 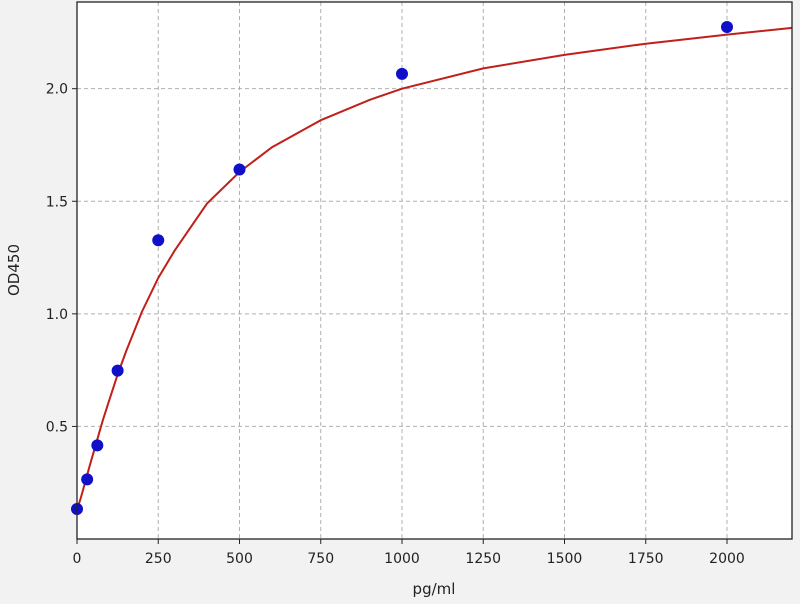 I want to click on x-tick-label: 500, so click(x=239, y=559).